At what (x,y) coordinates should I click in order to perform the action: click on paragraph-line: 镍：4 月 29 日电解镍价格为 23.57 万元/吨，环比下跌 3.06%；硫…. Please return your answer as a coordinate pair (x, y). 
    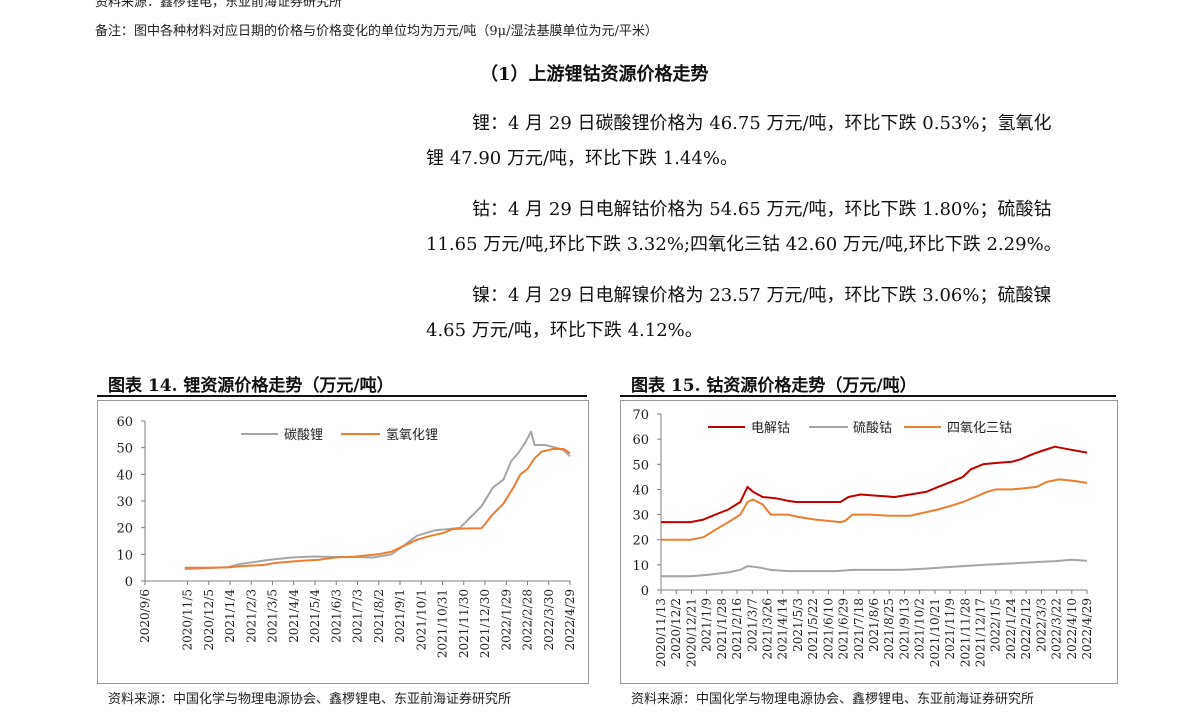
    Looking at the image, I should click on (762, 295).